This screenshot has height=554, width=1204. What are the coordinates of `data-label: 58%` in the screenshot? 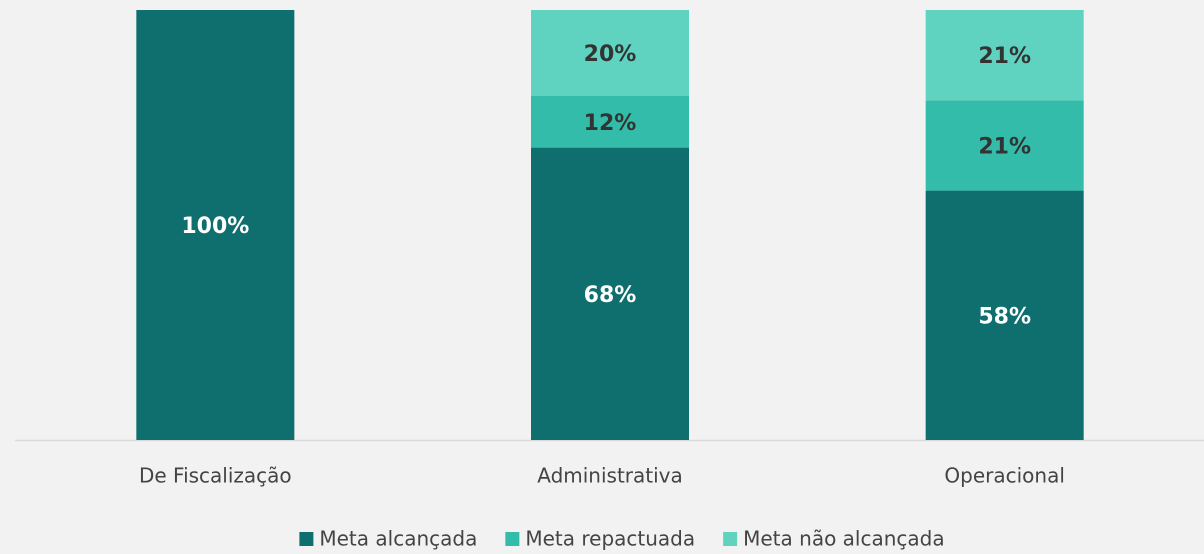 It's located at (1004, 316).